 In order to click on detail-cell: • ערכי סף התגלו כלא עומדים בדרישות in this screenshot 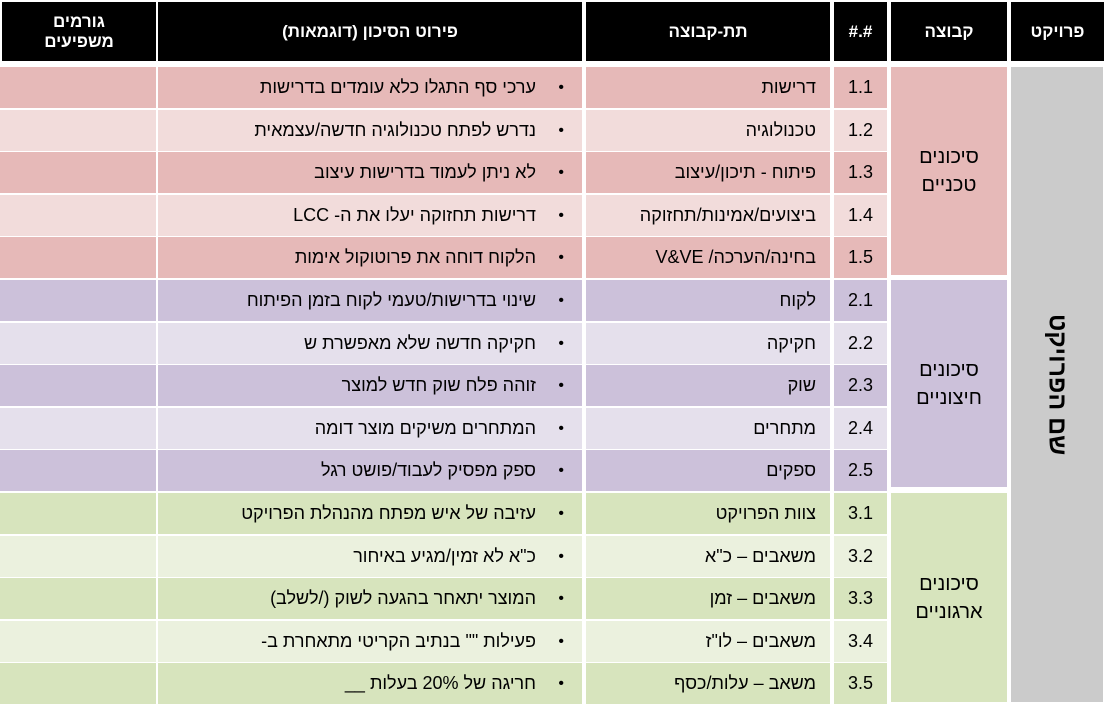, I will do `click(370, 87)`.